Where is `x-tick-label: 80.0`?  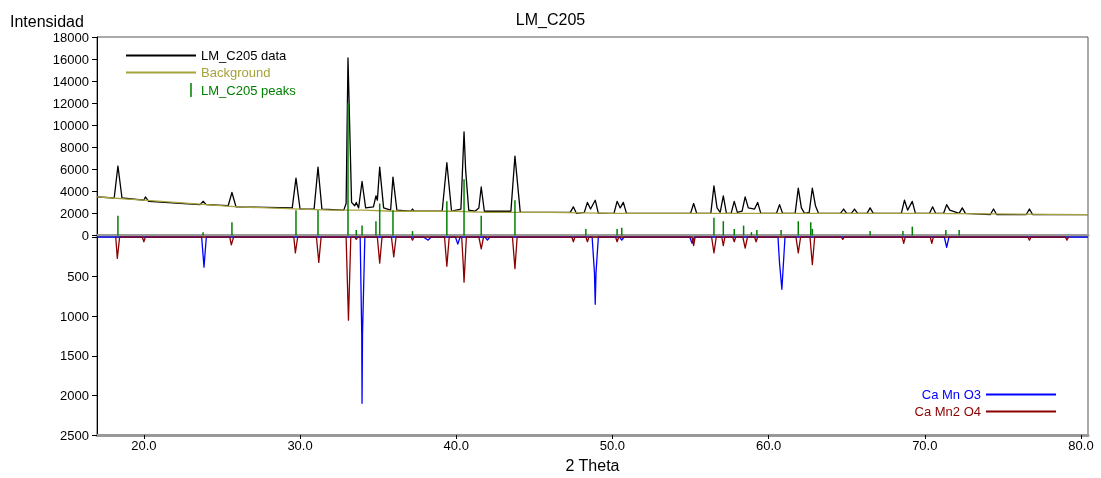
x-tick-label: 80.0 is located at coordinates (1081, 445).